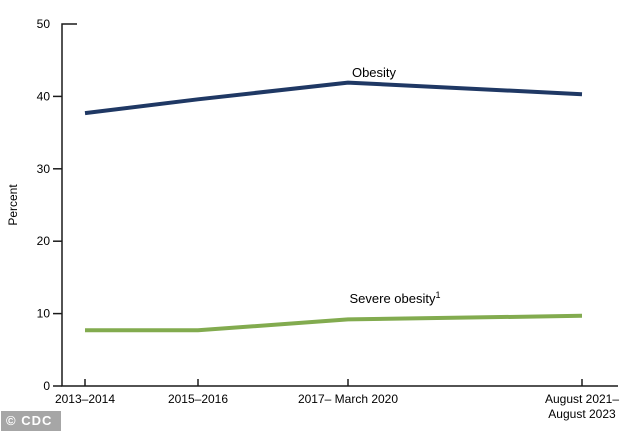 Image resolution: width=634 pixels, height=433 pixels. I want to click on y-tick-label: 0, so click(46, 386).